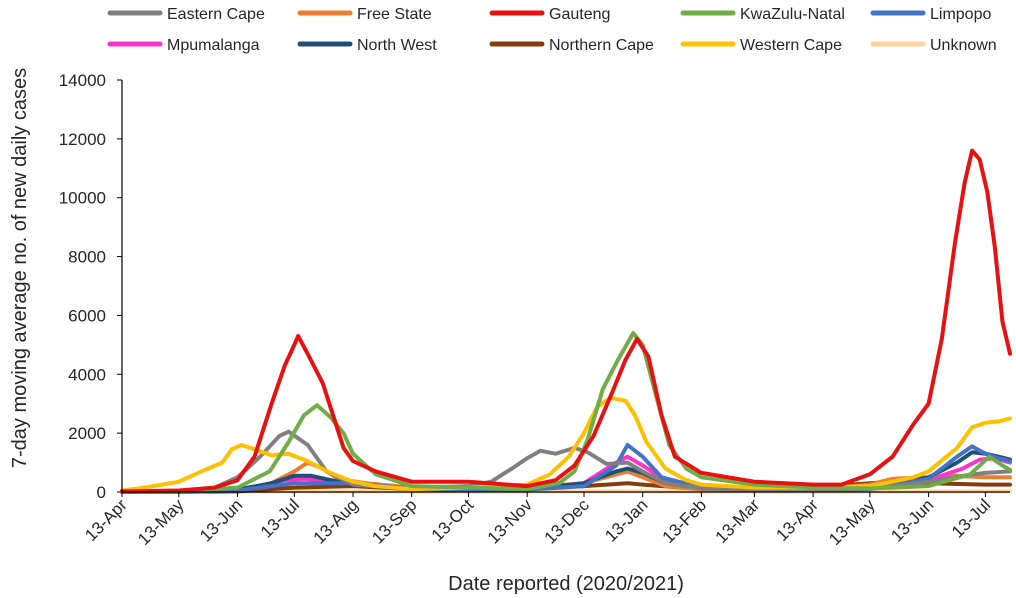 Image resolution: width=1016 pixels, height=598 pixels. What do you see at coordinates (87, 257) in the screenshot?
I see `y-tick-label: 8000` at bounding box center [87, 257].